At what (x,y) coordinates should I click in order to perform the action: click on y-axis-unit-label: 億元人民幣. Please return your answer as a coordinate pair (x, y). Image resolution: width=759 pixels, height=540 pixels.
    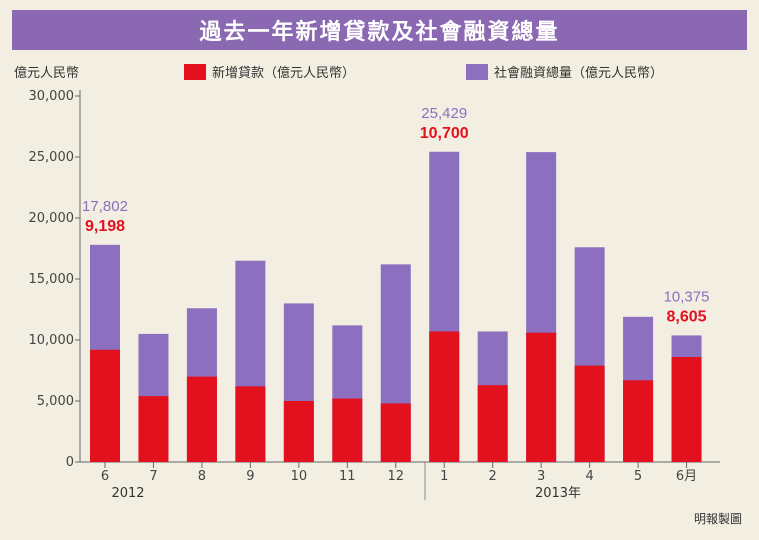
    Looking at the image, I should click on (46, 73).